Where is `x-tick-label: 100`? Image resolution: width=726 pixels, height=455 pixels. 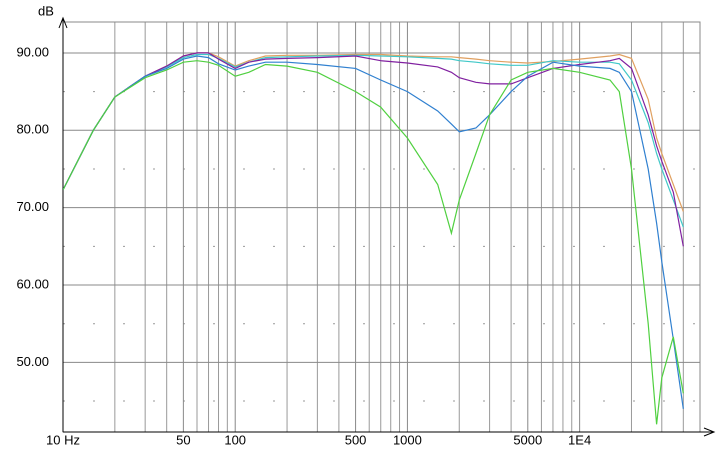
x-tick-label: 100 is located at coordinates (235, 439).